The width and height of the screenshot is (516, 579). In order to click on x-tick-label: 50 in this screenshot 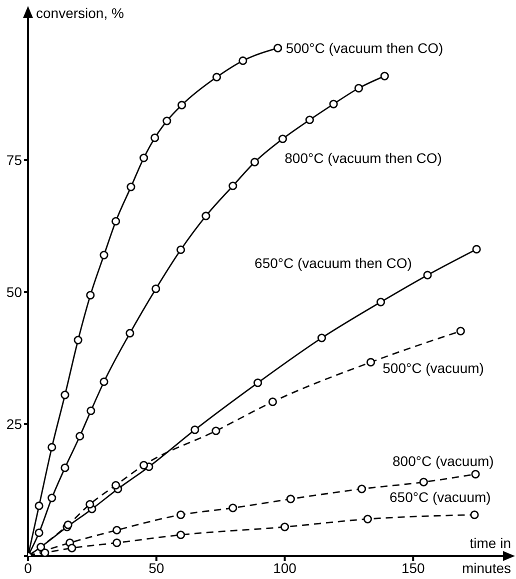, I will do `click(156, 568)`.